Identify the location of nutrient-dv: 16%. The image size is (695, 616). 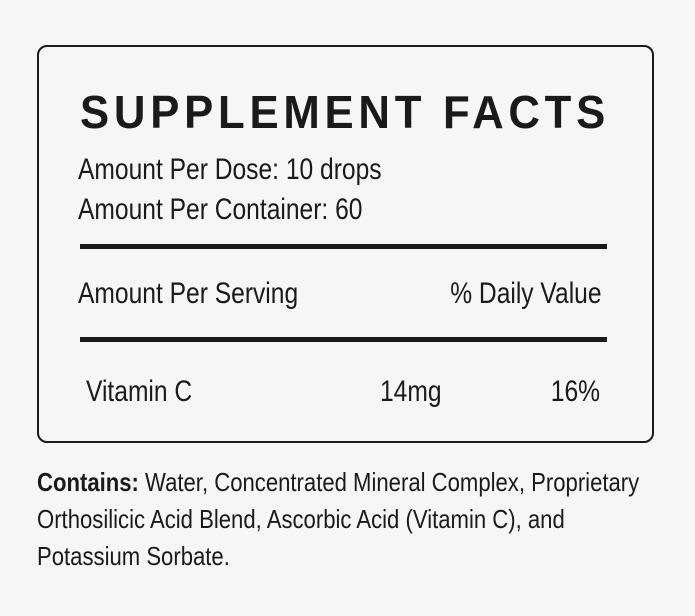
(575, 391).